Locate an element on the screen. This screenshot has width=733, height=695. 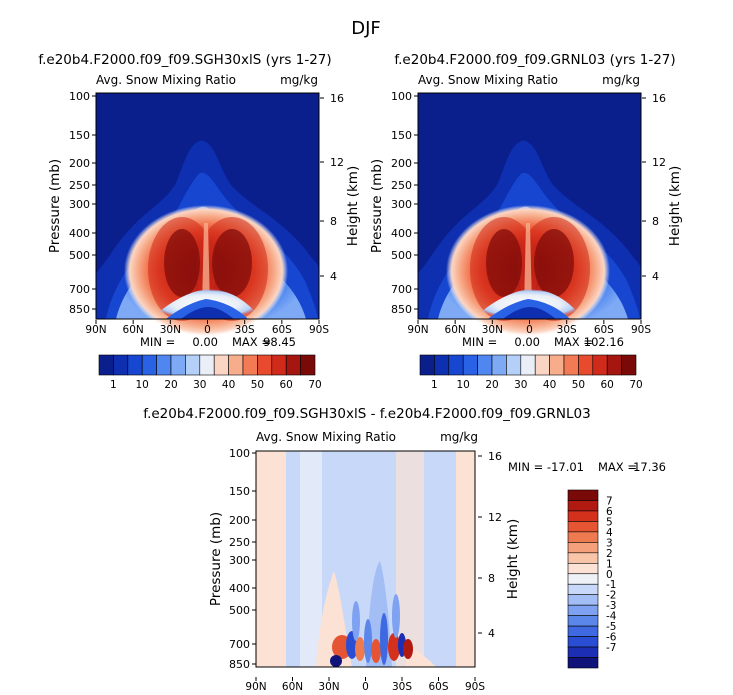
panel-2-colorbar: 1 10 20 30 40 50 60 70 is located at coordinates (531, 372).